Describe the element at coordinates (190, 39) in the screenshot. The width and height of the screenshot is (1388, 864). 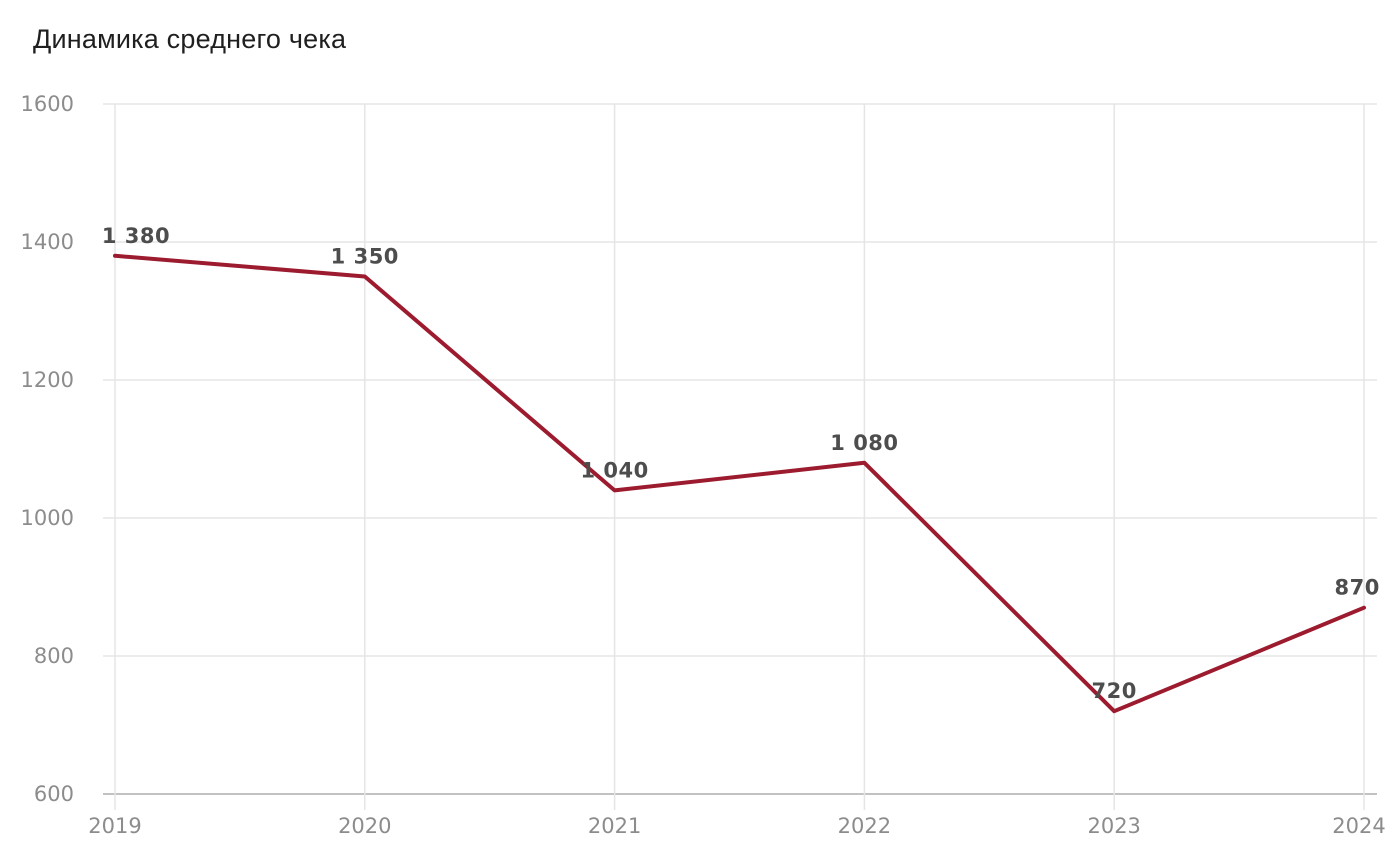
I see `chart-title: Динамика среднего чека` at that location.